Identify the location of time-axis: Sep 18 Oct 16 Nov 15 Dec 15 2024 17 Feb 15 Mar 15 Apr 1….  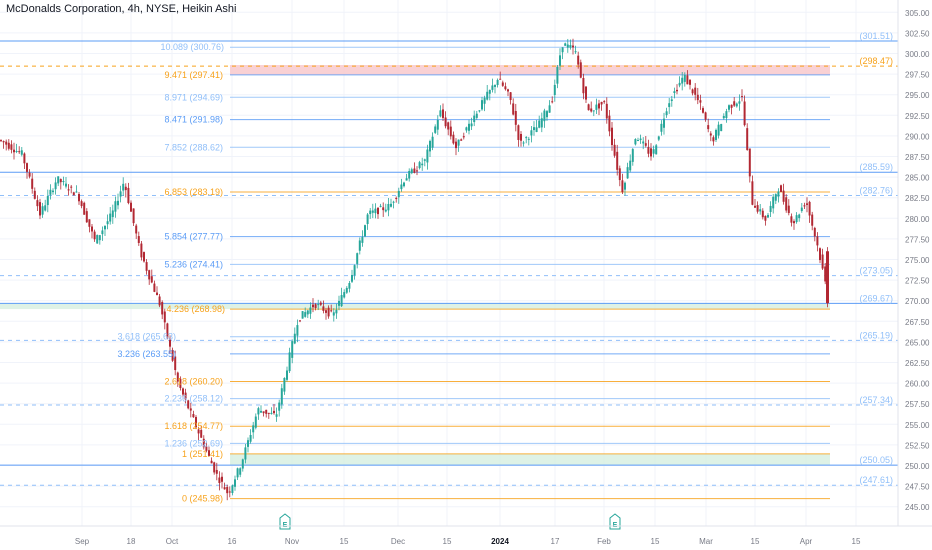
(466, 535).